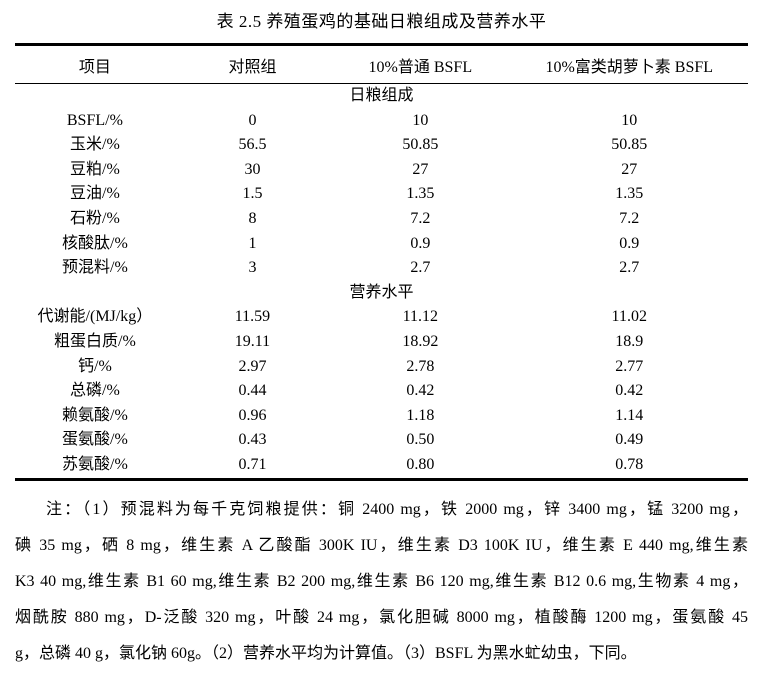 This screenshot has width=763, height=678. I want to click on table-row: 豆粕/% 30 27 27, so click(381, 170).